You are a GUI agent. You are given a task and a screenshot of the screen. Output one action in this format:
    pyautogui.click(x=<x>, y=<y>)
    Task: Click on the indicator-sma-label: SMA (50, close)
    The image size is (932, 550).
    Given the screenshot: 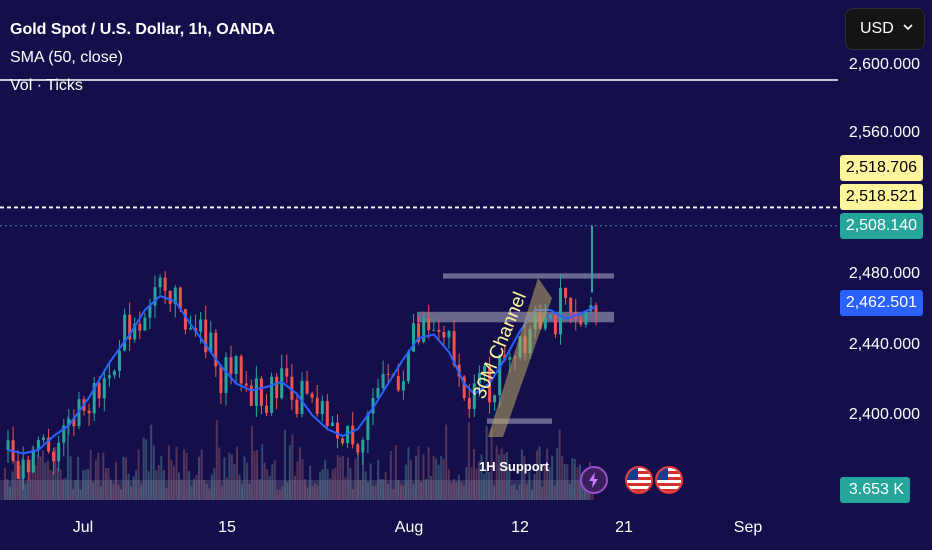 What is the action you would take?
    pyautogui.click(x=66, y=57)
    